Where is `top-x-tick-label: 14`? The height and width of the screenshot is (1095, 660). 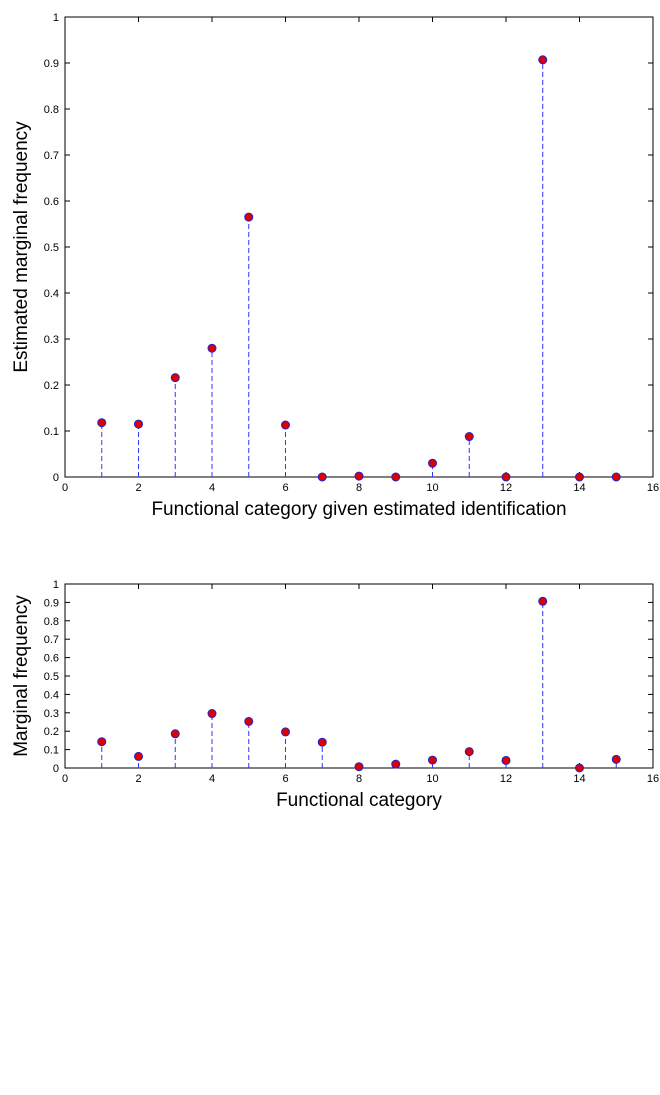 top-x-tick-label: 14 is located at coordinates (579, 488).